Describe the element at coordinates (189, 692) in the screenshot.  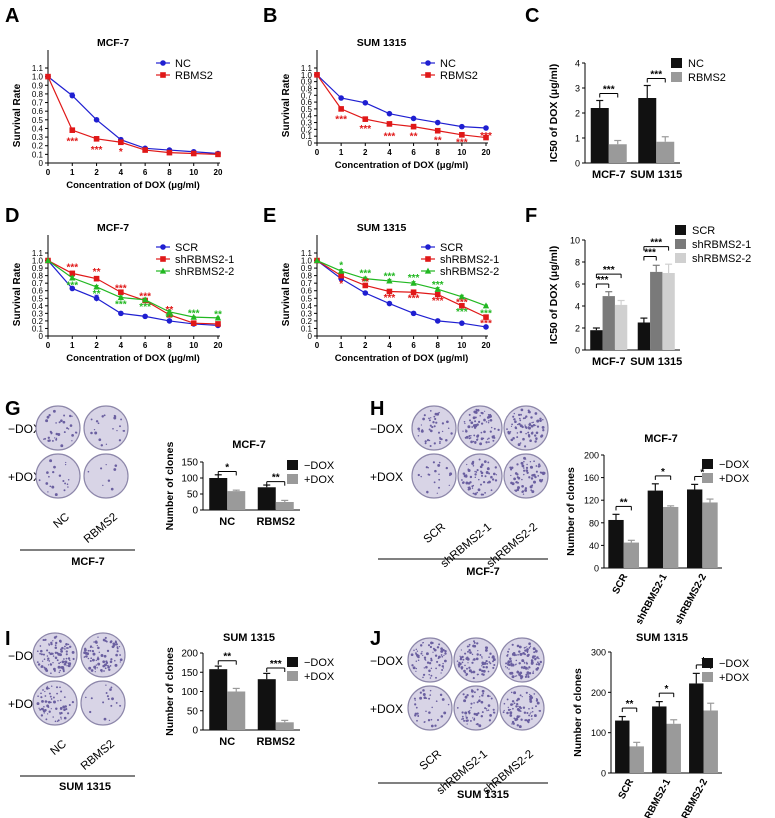
I see `y-tick-label: 100` at that location.